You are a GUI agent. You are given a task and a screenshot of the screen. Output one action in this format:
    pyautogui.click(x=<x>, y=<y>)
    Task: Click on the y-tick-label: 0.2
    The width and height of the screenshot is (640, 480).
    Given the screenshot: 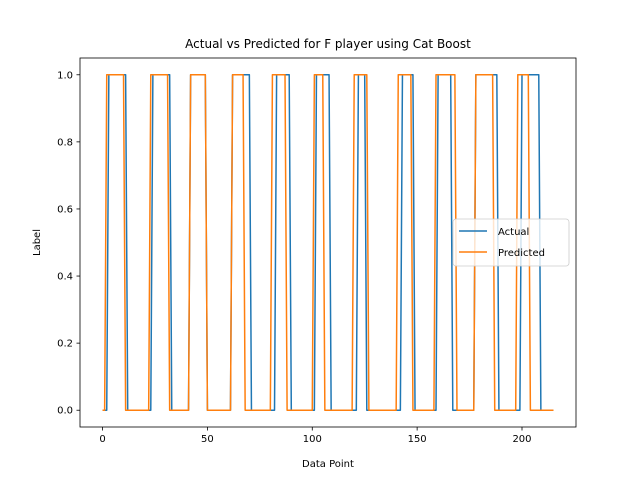 What is the action you would take?
    pyautogui.click(x=65, y=344)
    